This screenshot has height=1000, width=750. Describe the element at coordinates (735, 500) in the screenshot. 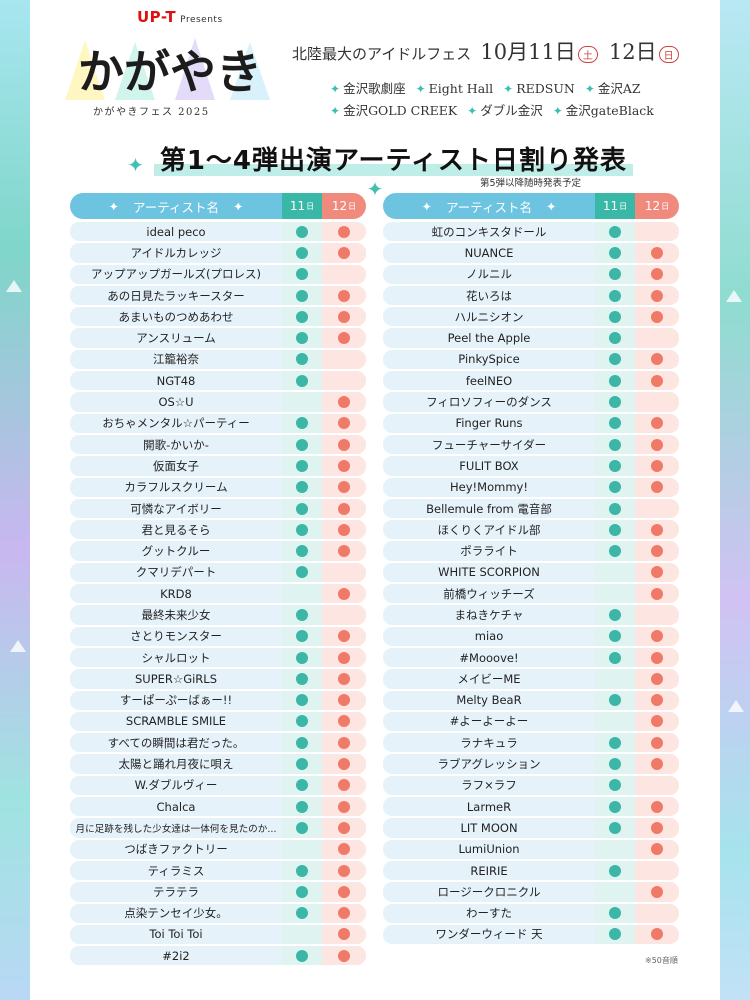

I see `right-decor-strip` at that location.